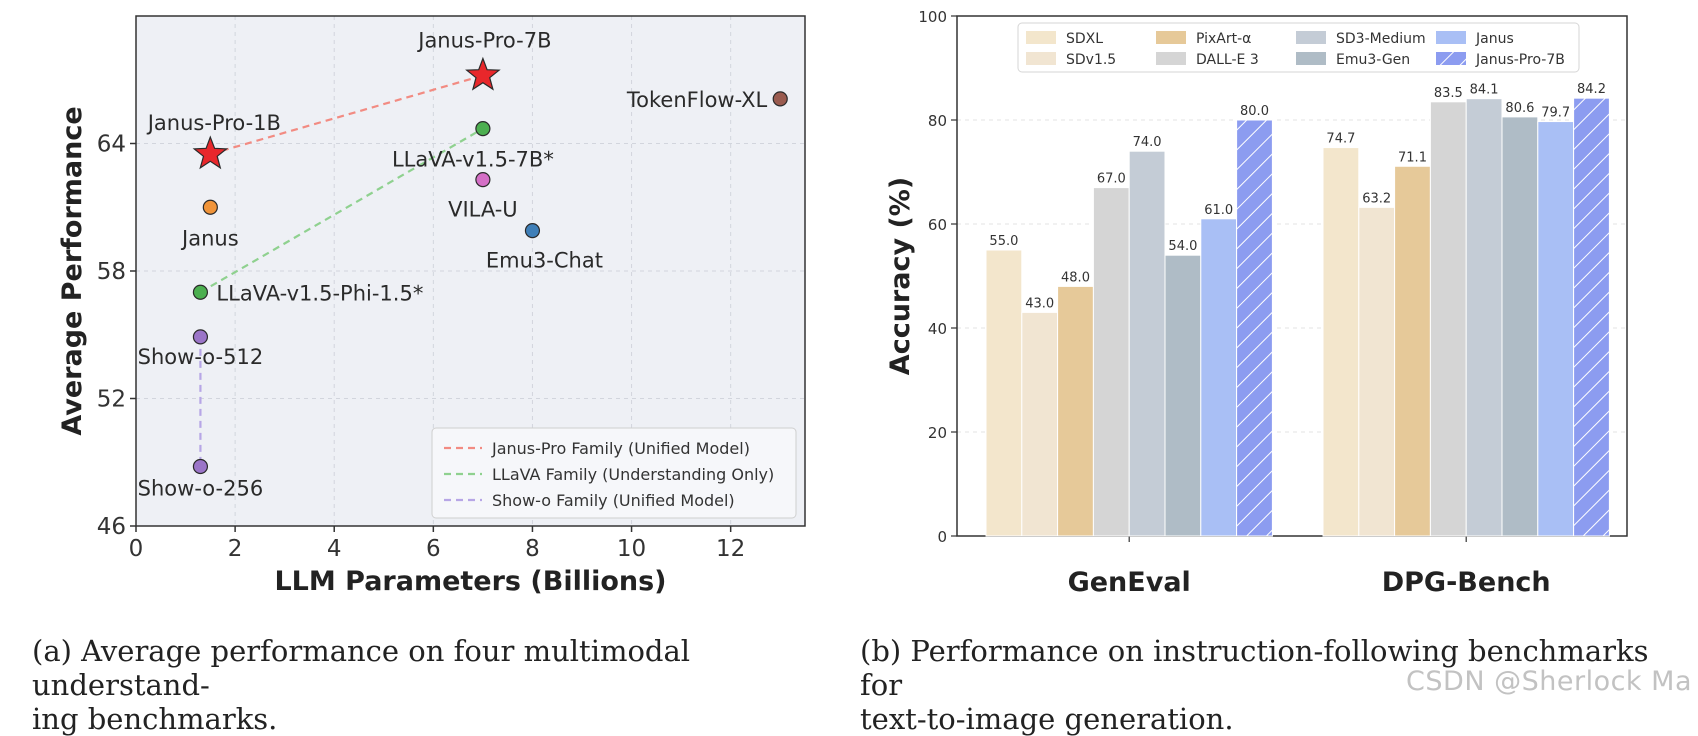 Image resolution: width=1698 pixels, height=736 pixels. I want to click on y-tick-label: 58, so click(111, 272).